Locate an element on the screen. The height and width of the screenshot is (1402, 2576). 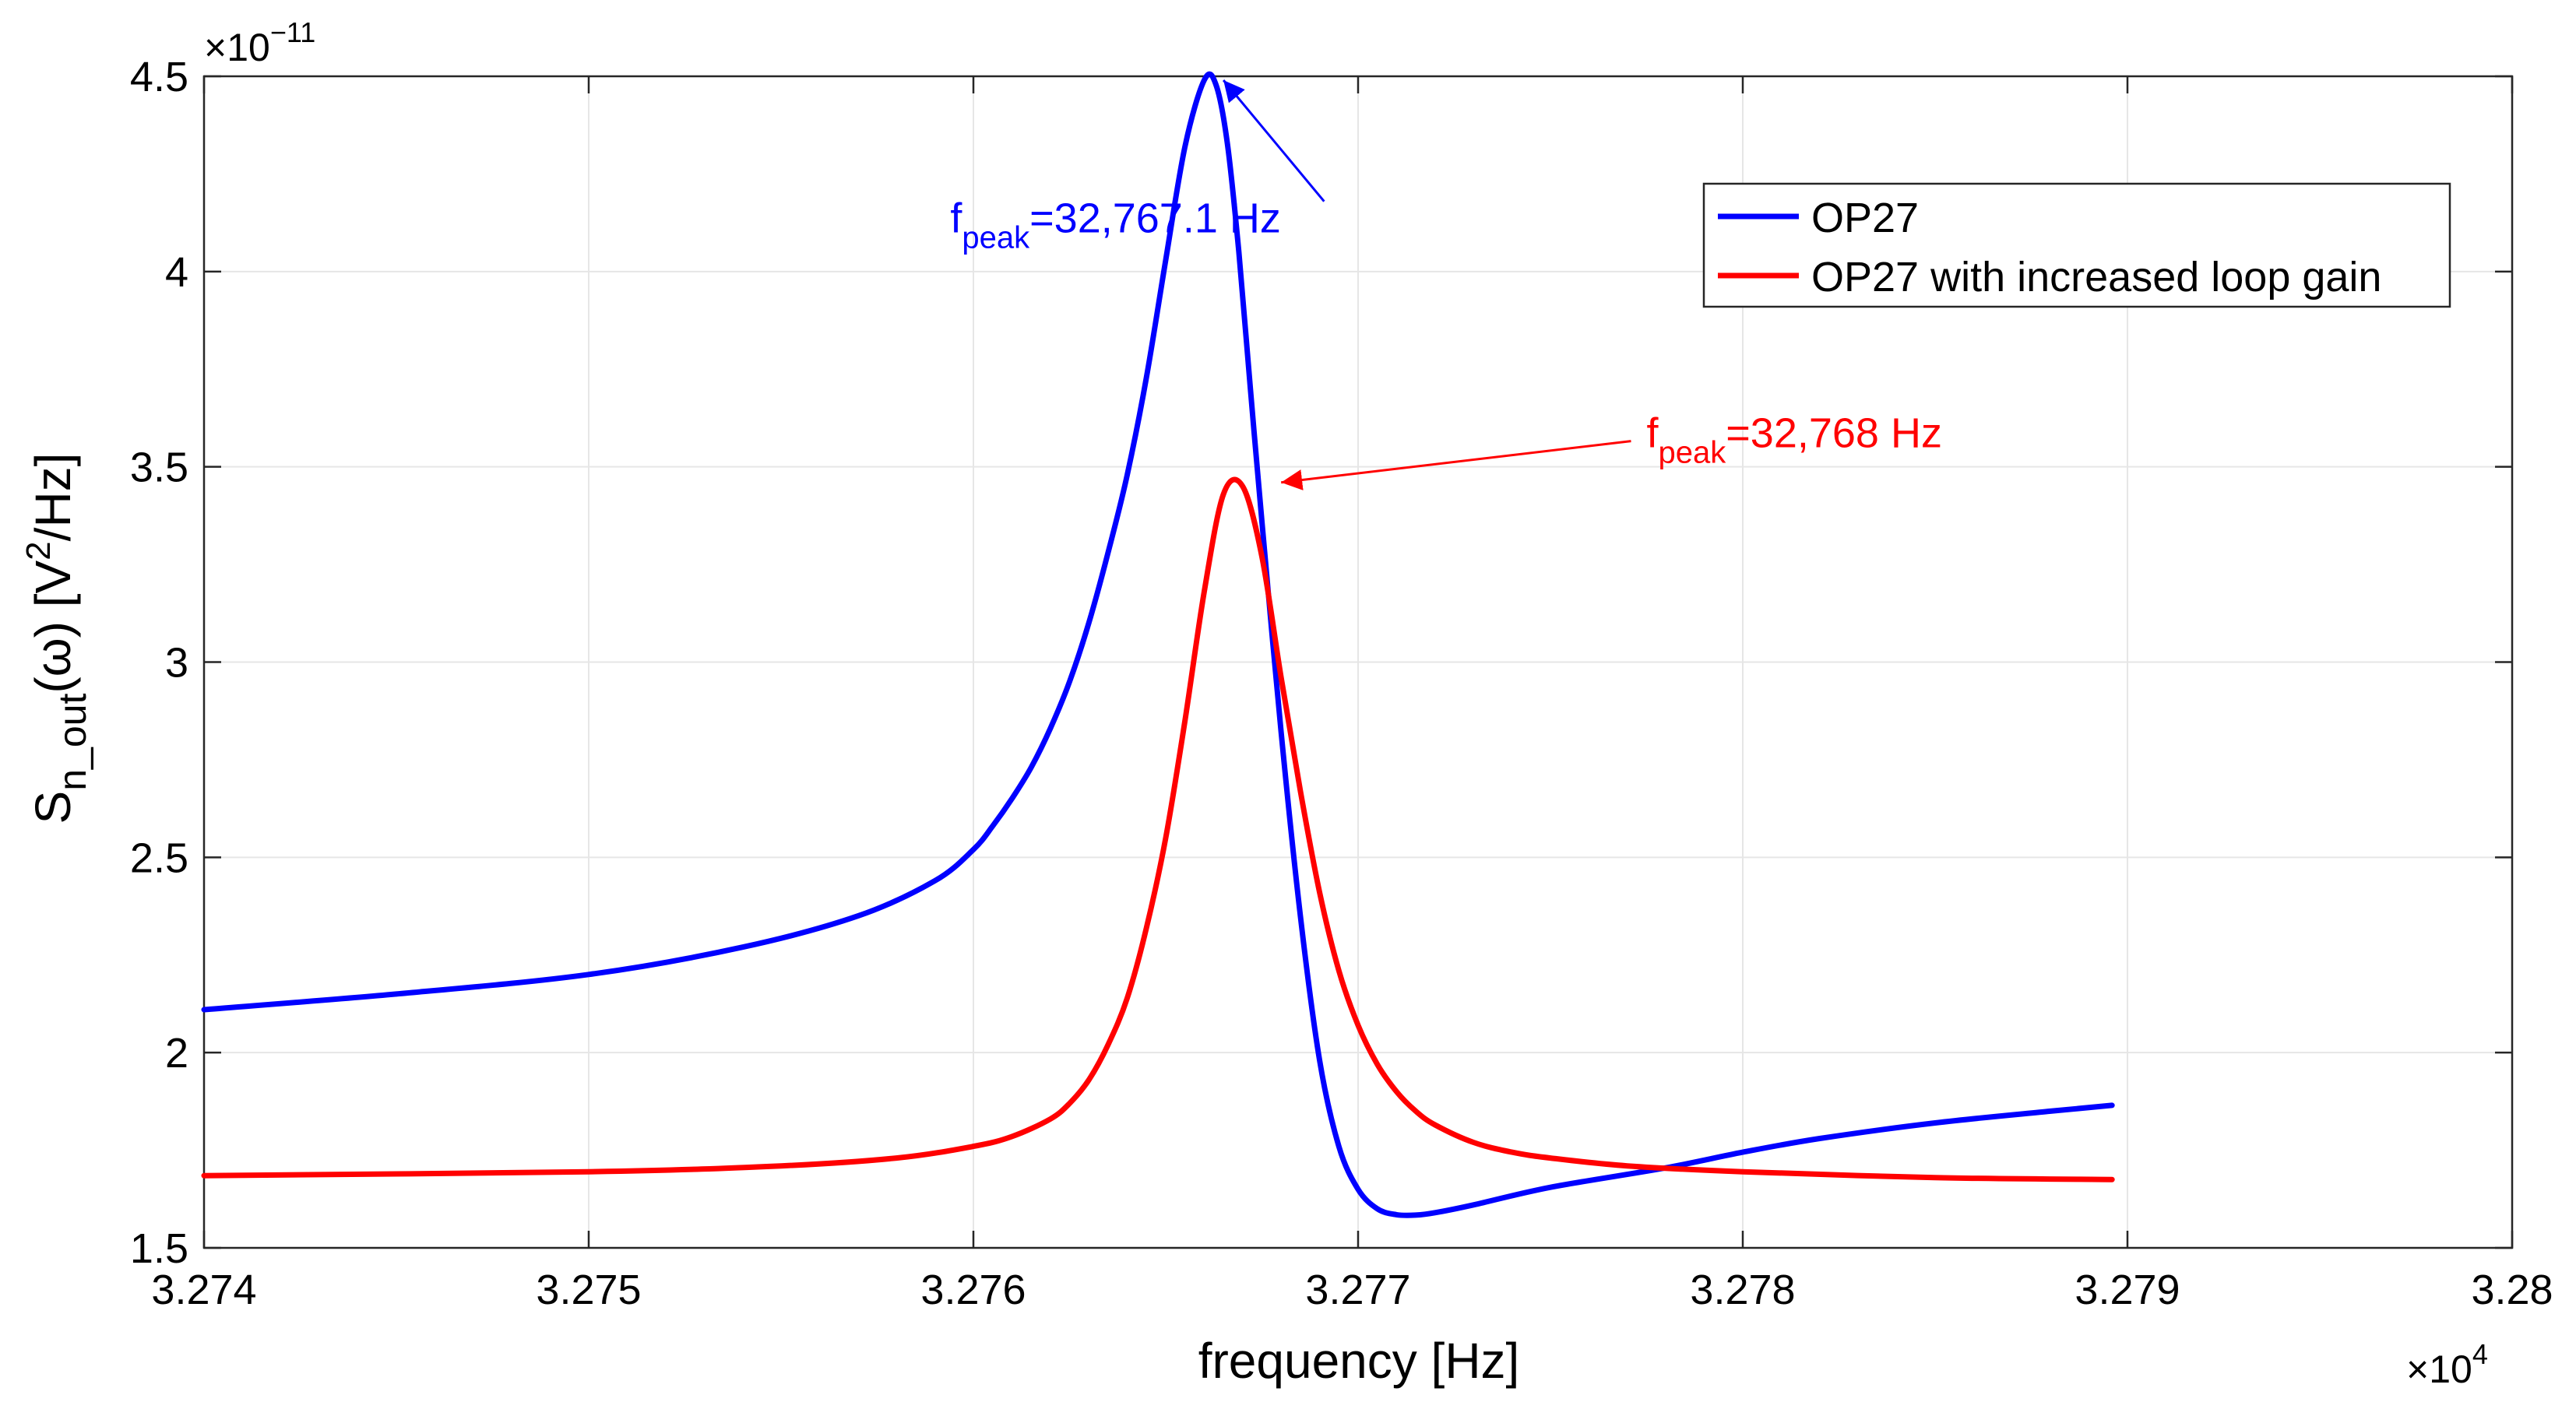
x-tick-label: 3.278 is located at coordinates (1742, 1290).